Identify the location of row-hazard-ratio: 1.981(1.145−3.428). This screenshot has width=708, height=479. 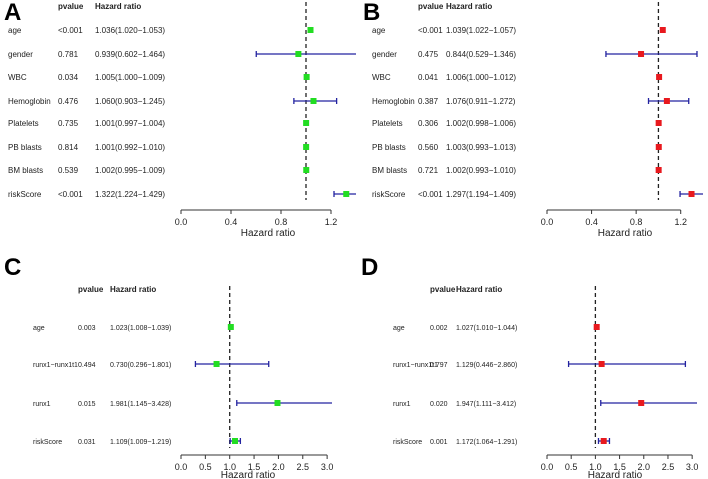
(140, 404).